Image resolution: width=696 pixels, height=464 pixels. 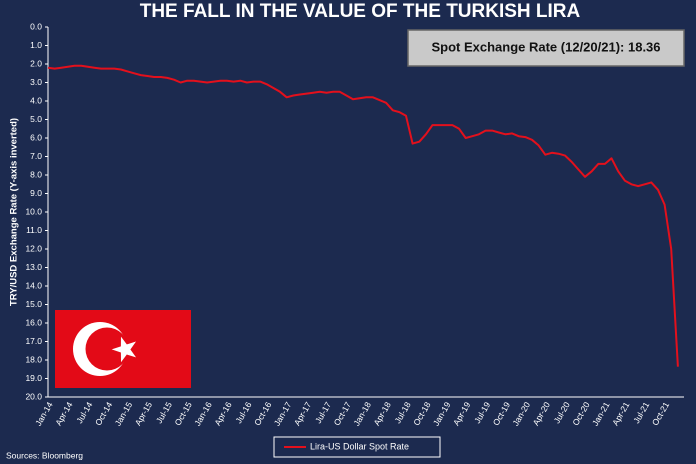 I want to click on y-tick-label: 20.0, so click(x=33, y=396).